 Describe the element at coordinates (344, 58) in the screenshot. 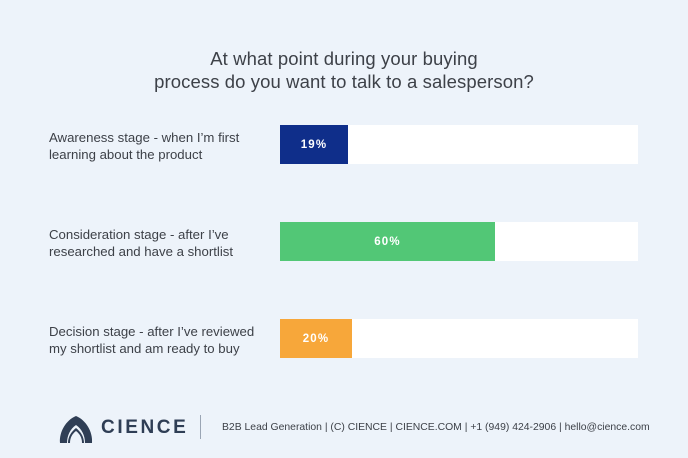

I see `chart-title-line-1: At what point during your buying` at that location.